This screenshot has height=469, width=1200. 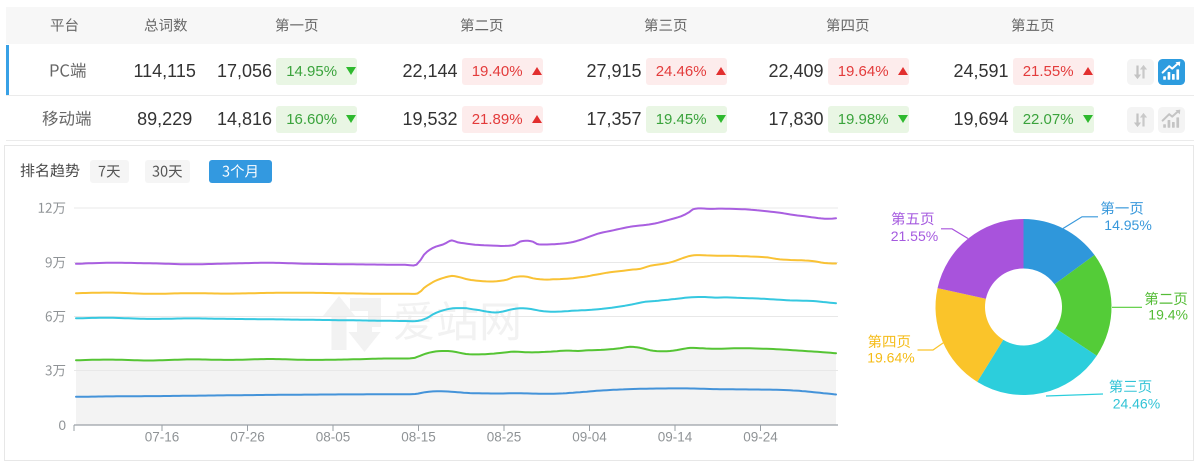 I want to click on svg-text: 0, so click(x=62, y=425).